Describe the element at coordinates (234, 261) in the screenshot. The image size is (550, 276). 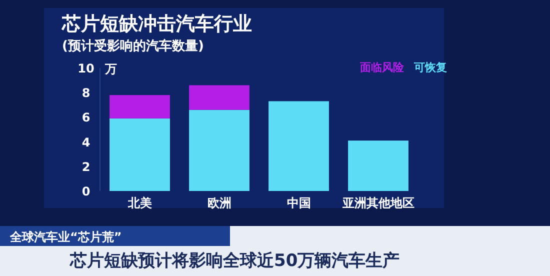
I see `text: 芯片短缺预计将影响全球近50万辆汽车生产` at that location.